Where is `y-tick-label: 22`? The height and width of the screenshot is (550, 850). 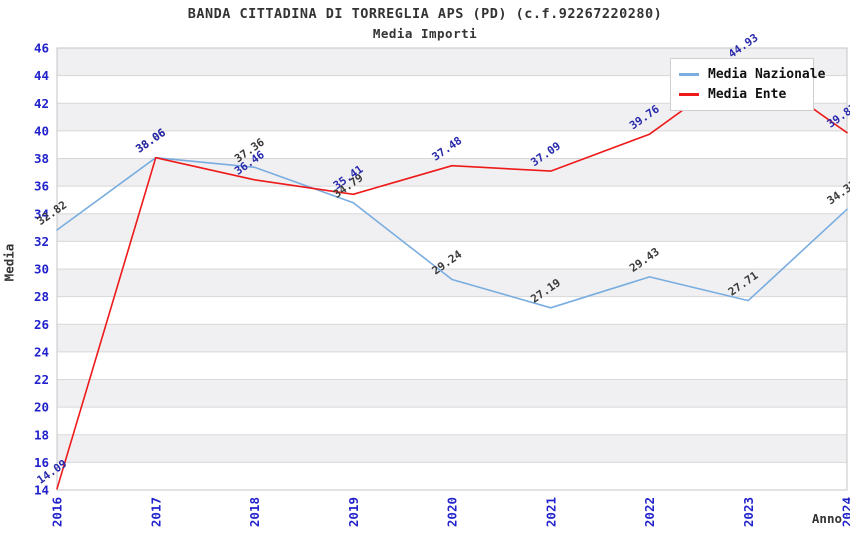
y-tick-label: 22 is located at coordinates (41, 379).